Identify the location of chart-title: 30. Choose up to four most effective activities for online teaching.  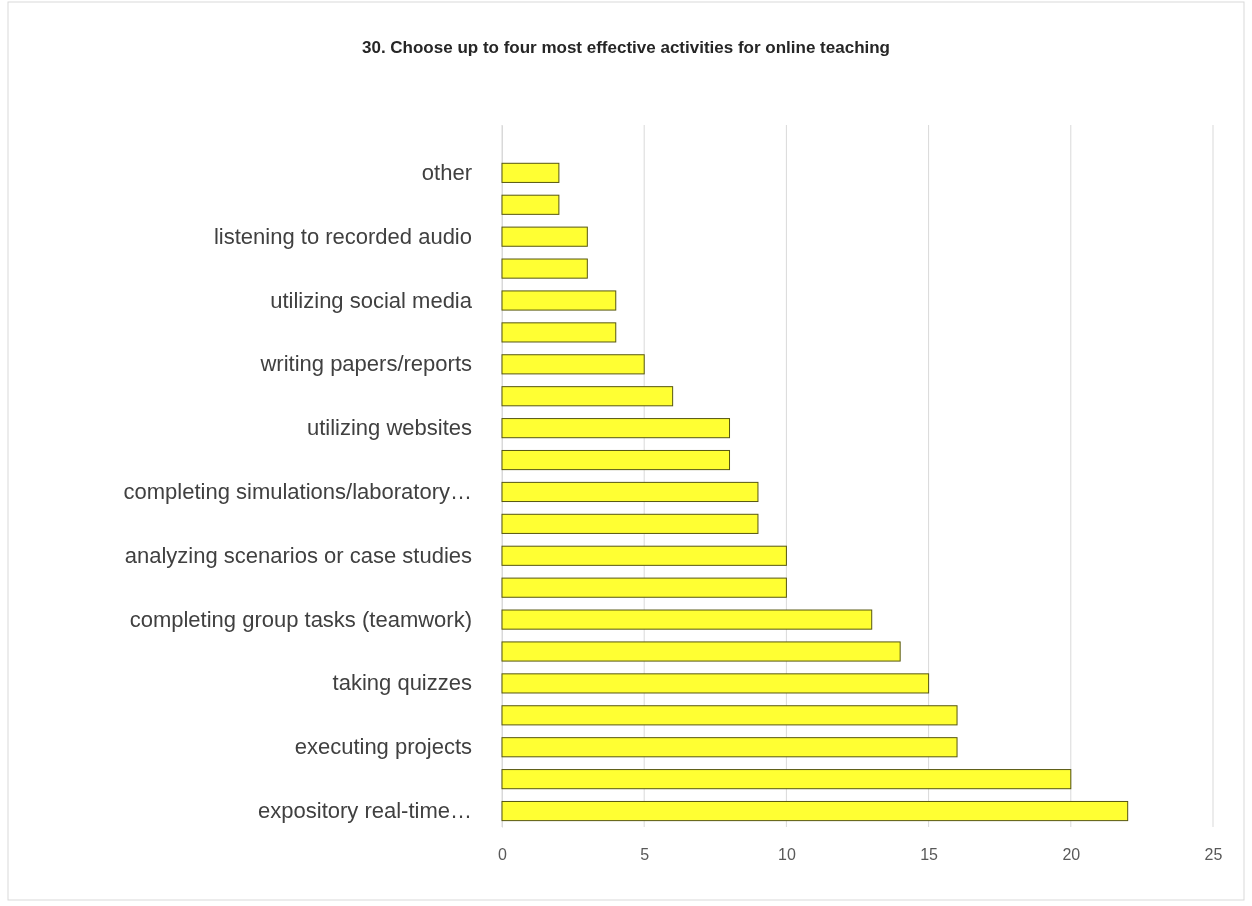
(626, 47).